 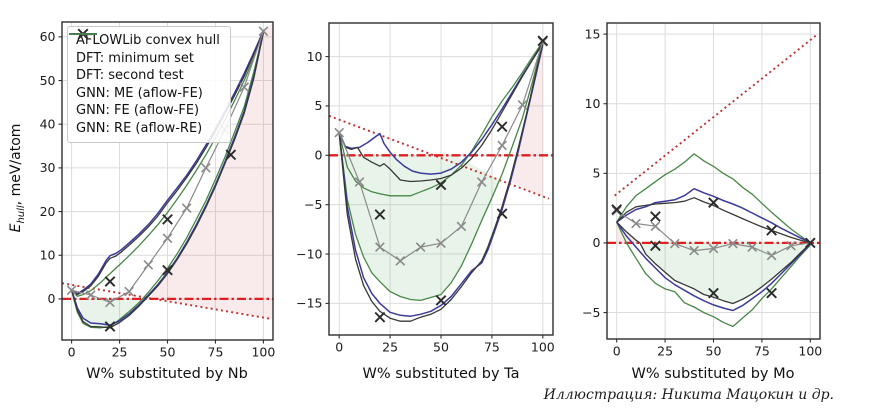 What do you see at coordinates (167, 374) in the screenshot?
I see `x-axis-label-nb: W% substituted by Nb` at bounding box center [167, 374].